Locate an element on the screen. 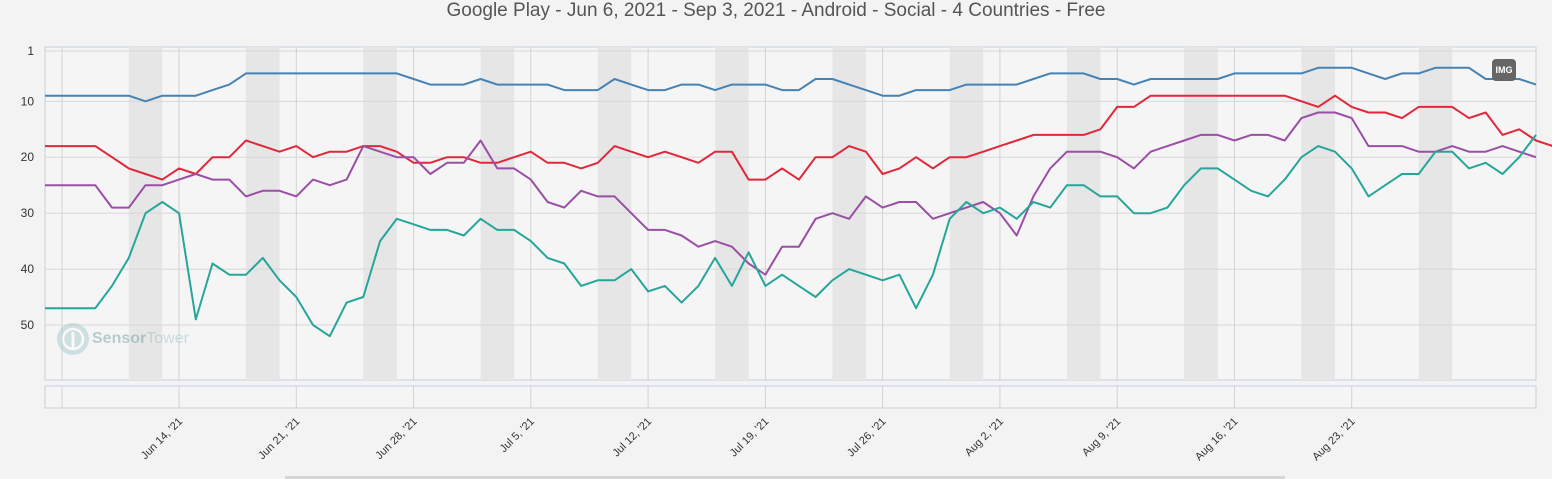 This screenshot has width=1552, height=479. range-scrollbar is located at coordinates (785, 477).